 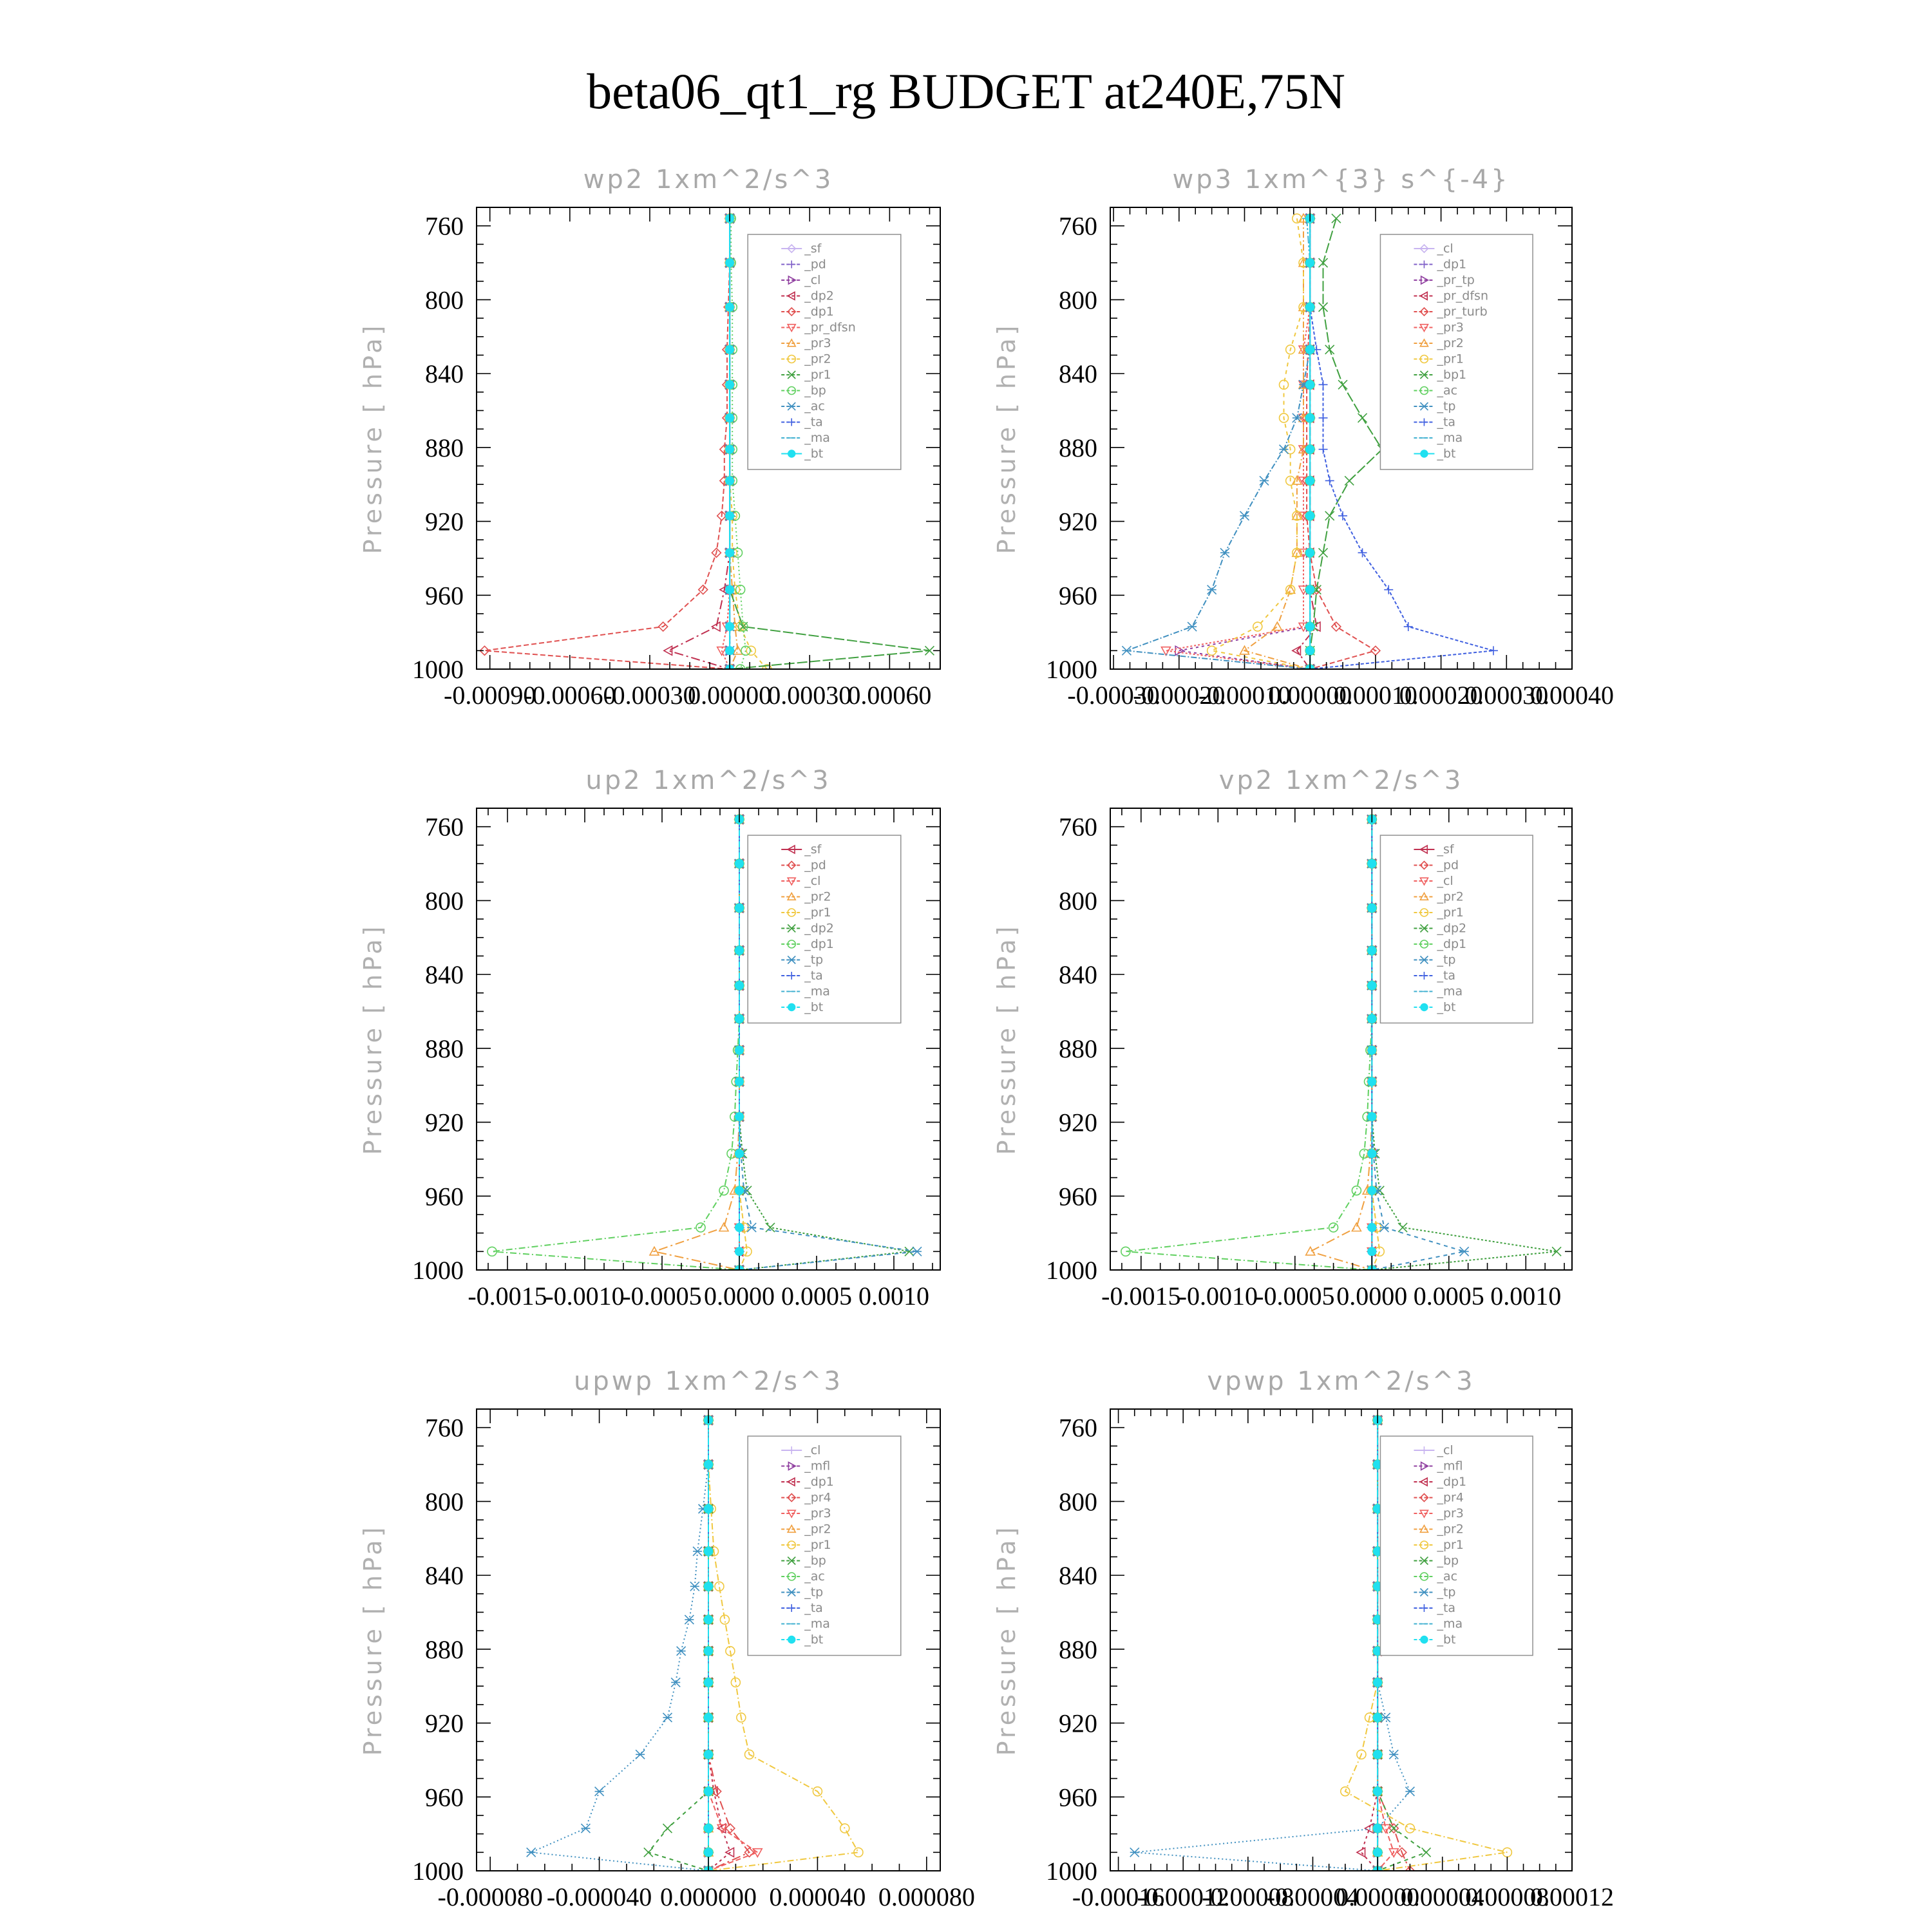 I want to click on legend-box, so click(x=824, y=930).